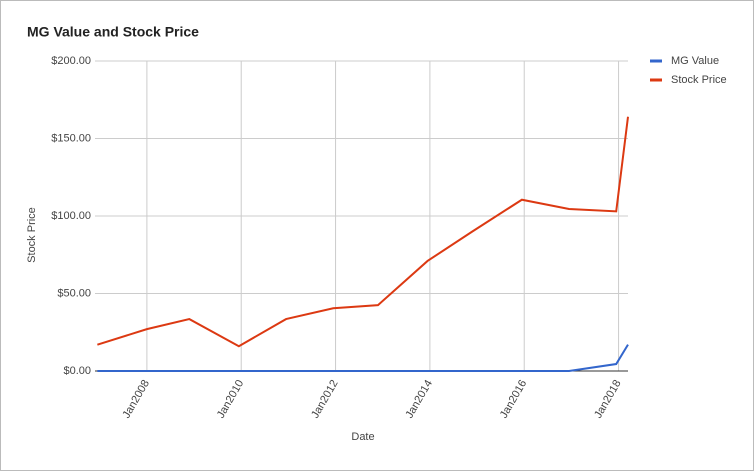  Describe the element at coordinates (71, 61) in the screenshot. I see `y-tick-label: $200.00` at that location.